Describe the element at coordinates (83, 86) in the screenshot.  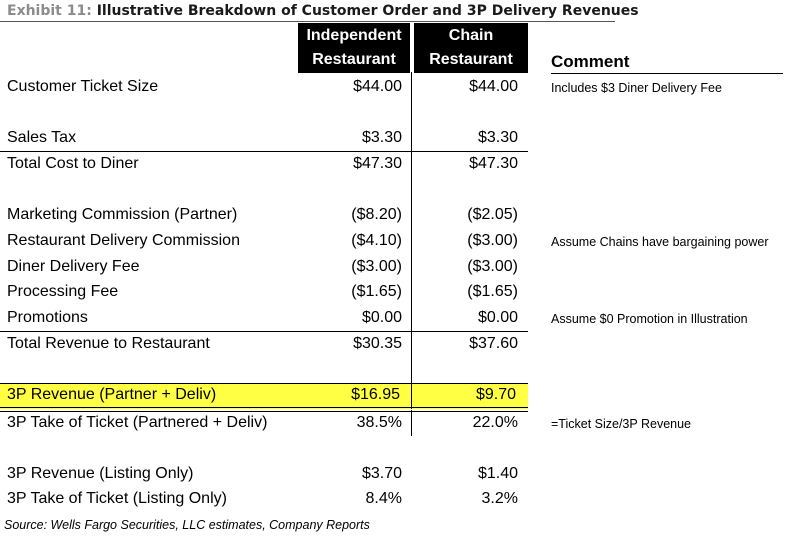
I see `row-label: Customer Ticket Size` at that location.